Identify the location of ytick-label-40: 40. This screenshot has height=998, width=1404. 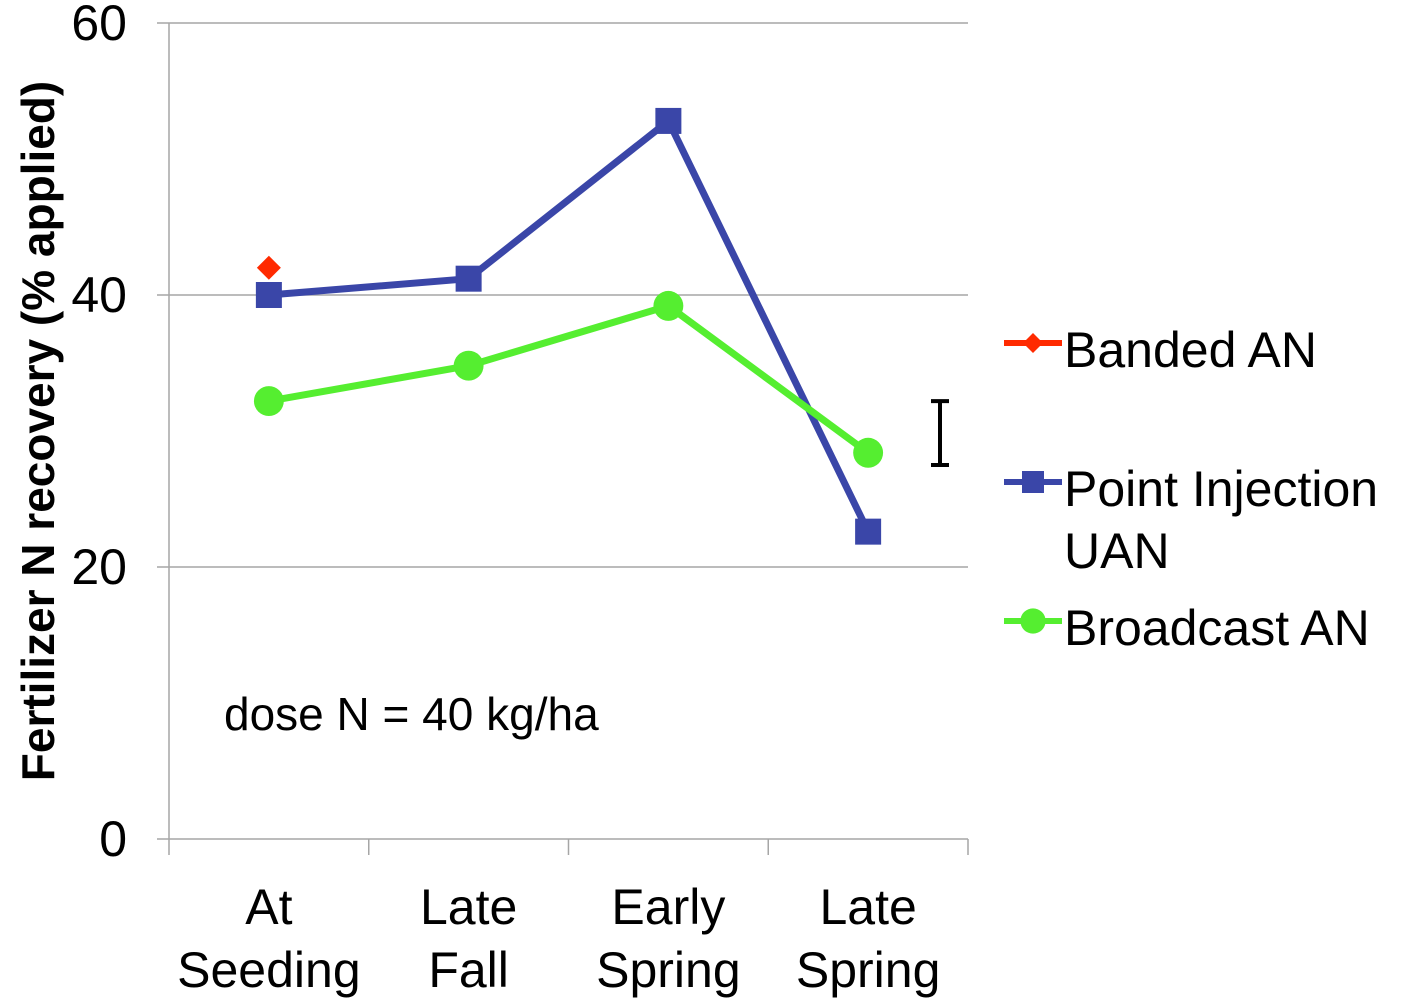
(99, 295).